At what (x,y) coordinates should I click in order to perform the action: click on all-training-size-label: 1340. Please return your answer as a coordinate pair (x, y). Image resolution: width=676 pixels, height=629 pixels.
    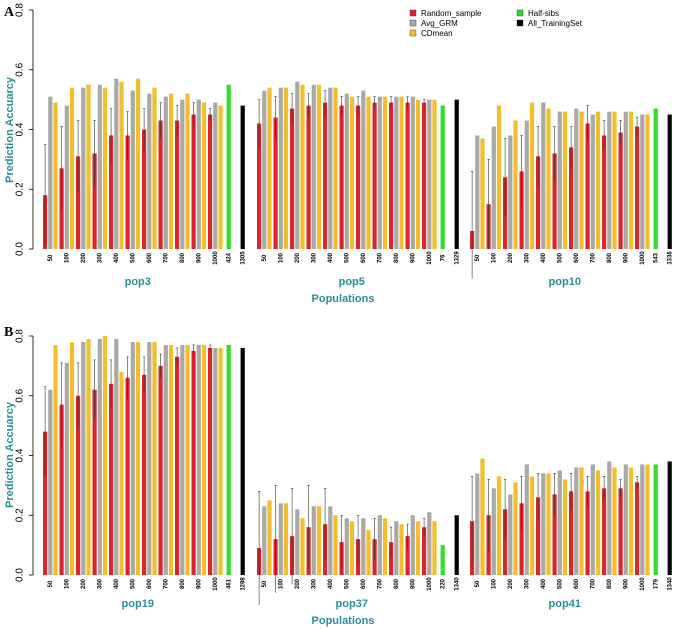
    Looking at the image, I should click on (670, 584).